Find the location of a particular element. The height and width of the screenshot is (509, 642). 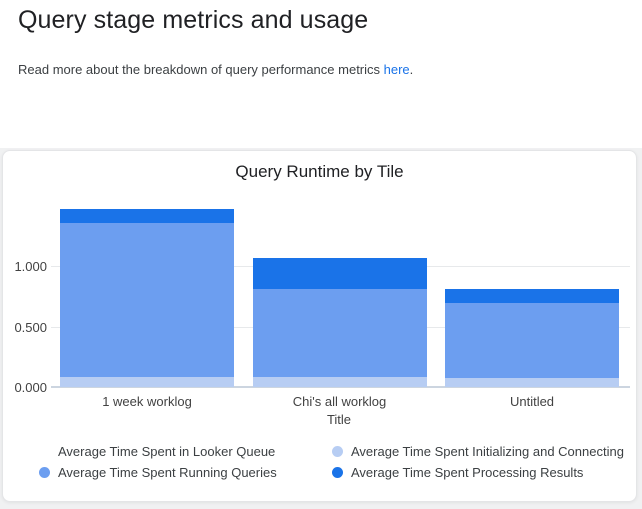

x-axis-labels: 1 week worklog Chi's all worklog Untitled is located at coordinates (340, 402).